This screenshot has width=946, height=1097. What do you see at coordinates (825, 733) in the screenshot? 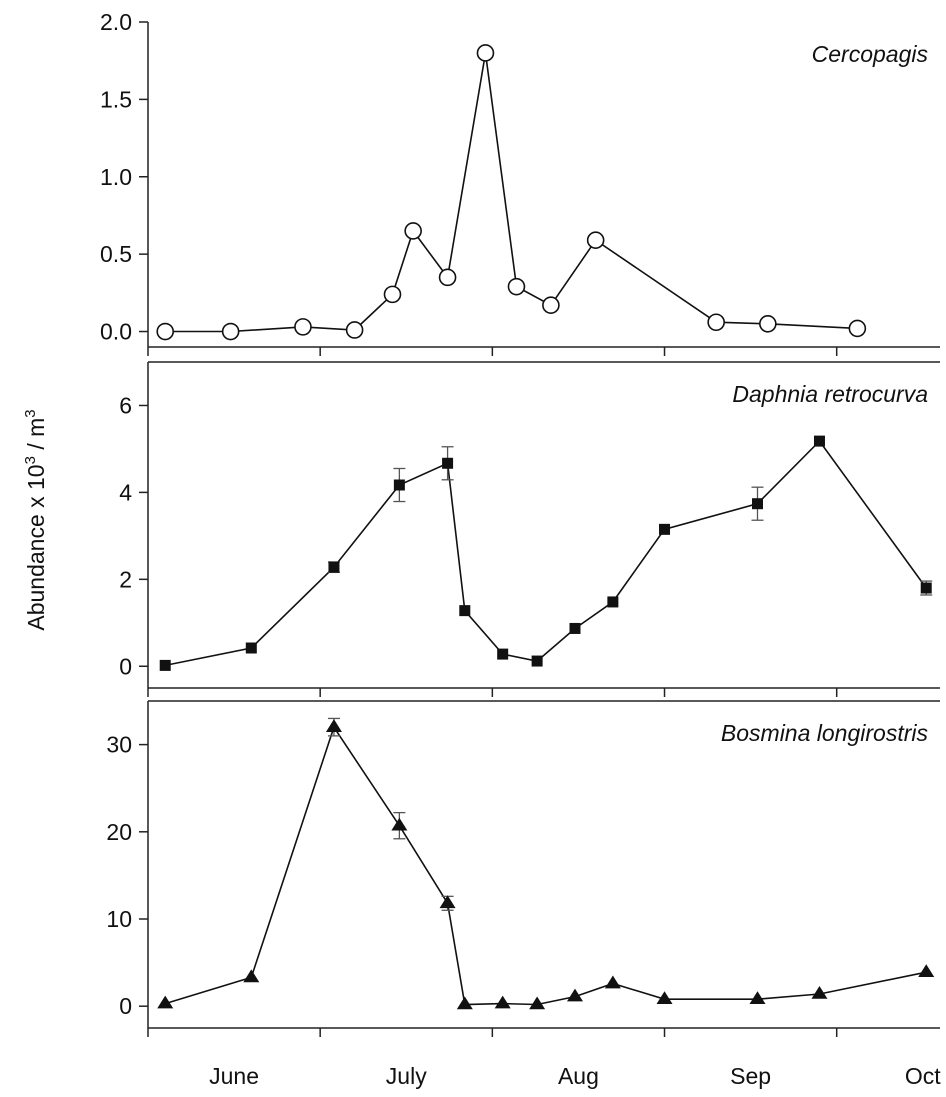
I see `panel-title: Bosmina longirostris` at bounding box center [825, 733].